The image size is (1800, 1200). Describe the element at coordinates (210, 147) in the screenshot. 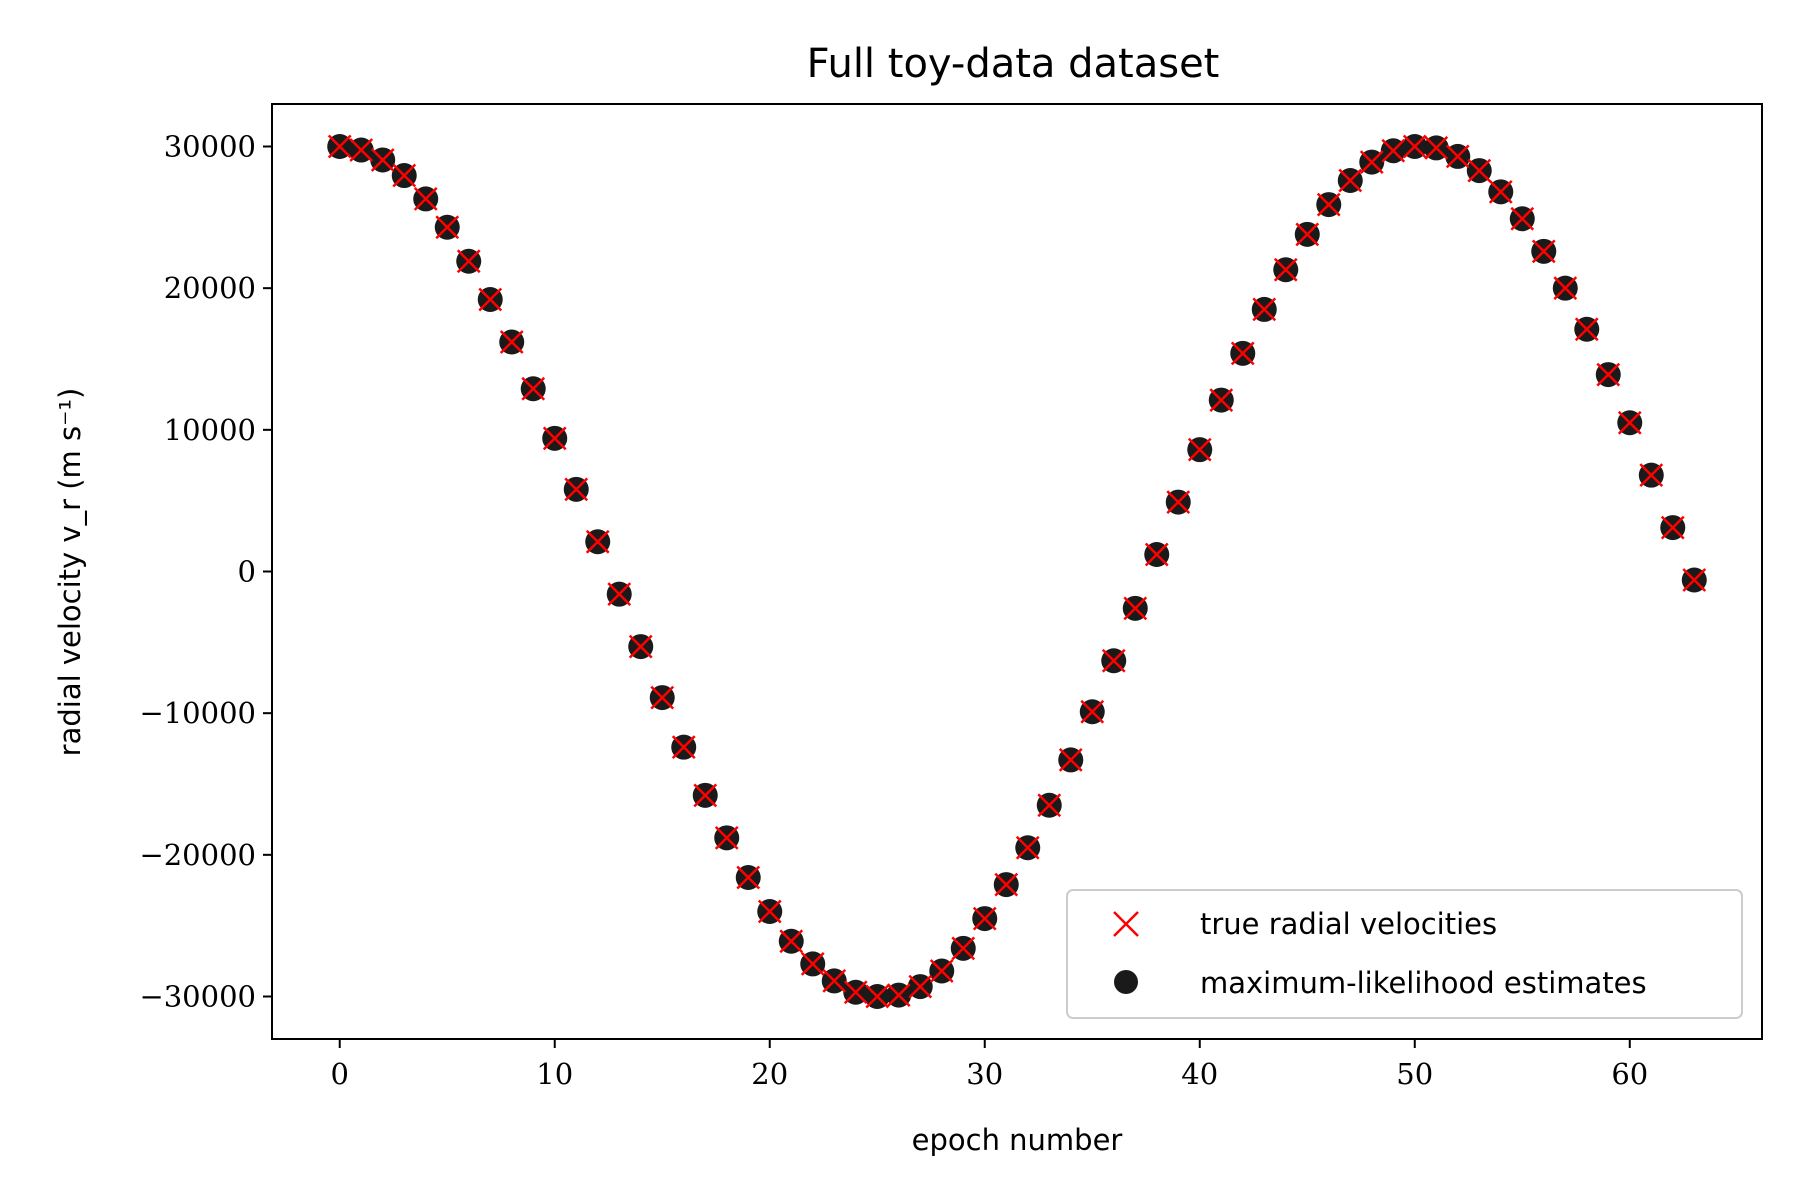

I see `y-tick-label: 30000` at that location.